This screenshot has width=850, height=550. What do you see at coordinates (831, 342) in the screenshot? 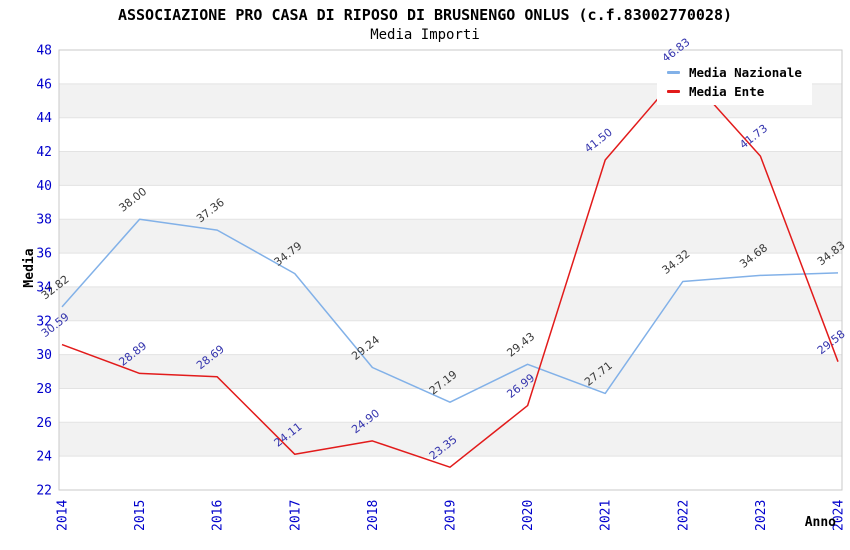
I see `data-label: 29.58` at bounding box center [831, 342].